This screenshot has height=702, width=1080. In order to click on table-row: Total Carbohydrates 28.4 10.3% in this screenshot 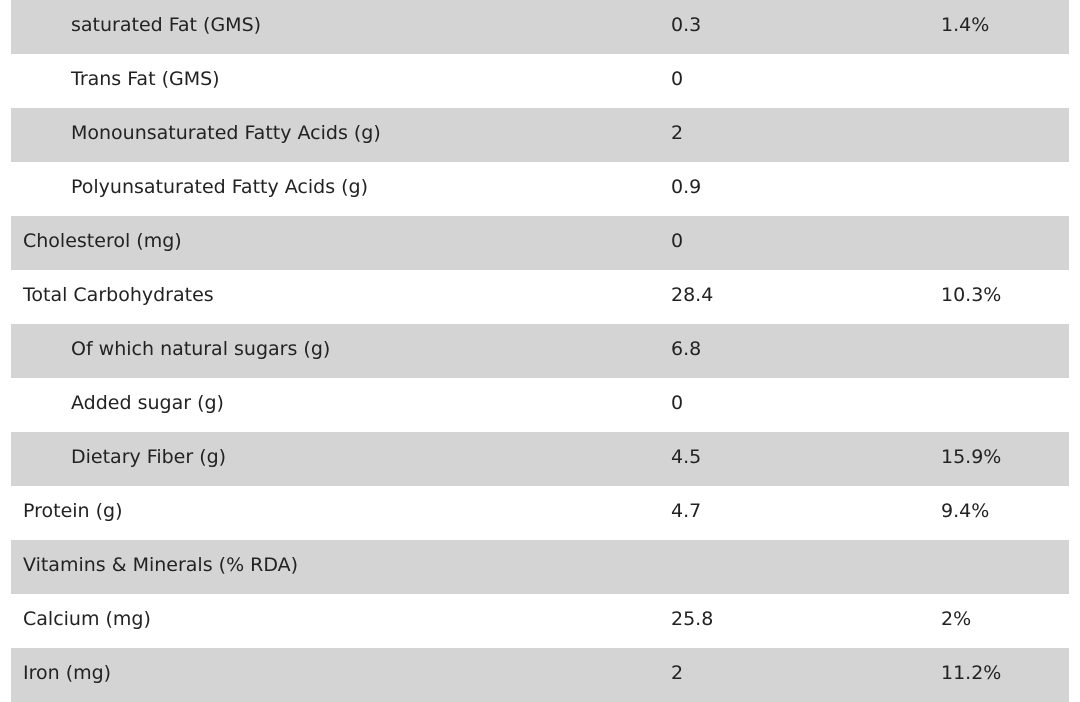, I will do `click(540, 297)`.